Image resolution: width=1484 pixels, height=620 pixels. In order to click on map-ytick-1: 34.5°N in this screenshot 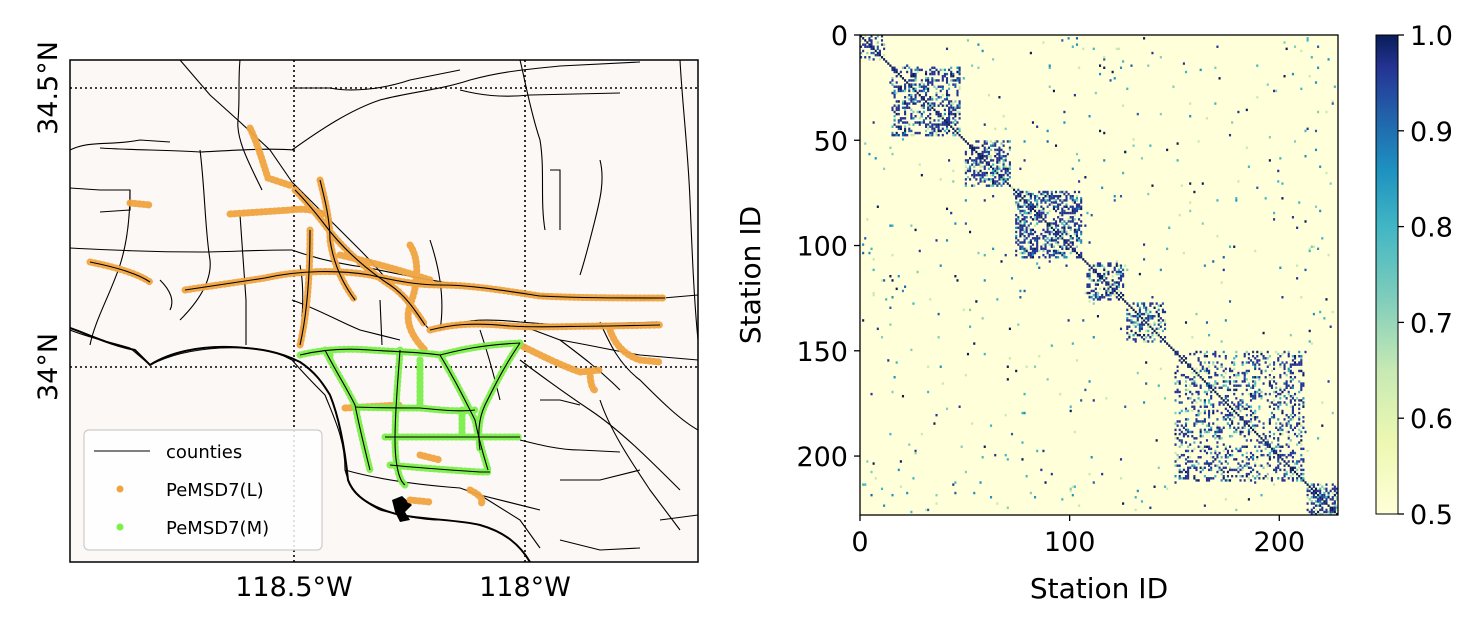, I will do `click(48, 88)`.